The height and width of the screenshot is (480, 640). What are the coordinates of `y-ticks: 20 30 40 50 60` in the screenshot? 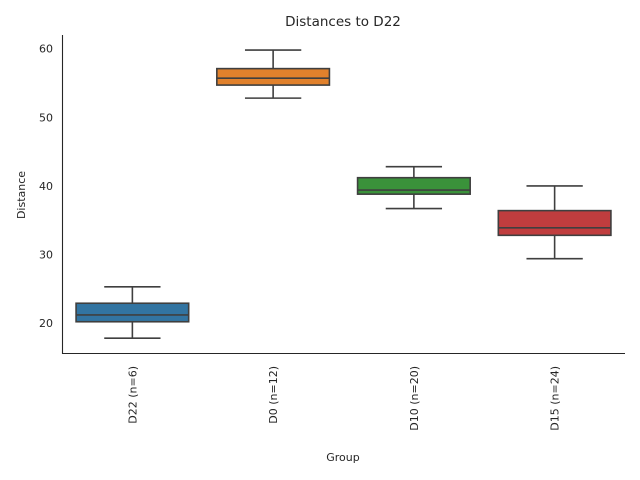 It's located at (46, 186).